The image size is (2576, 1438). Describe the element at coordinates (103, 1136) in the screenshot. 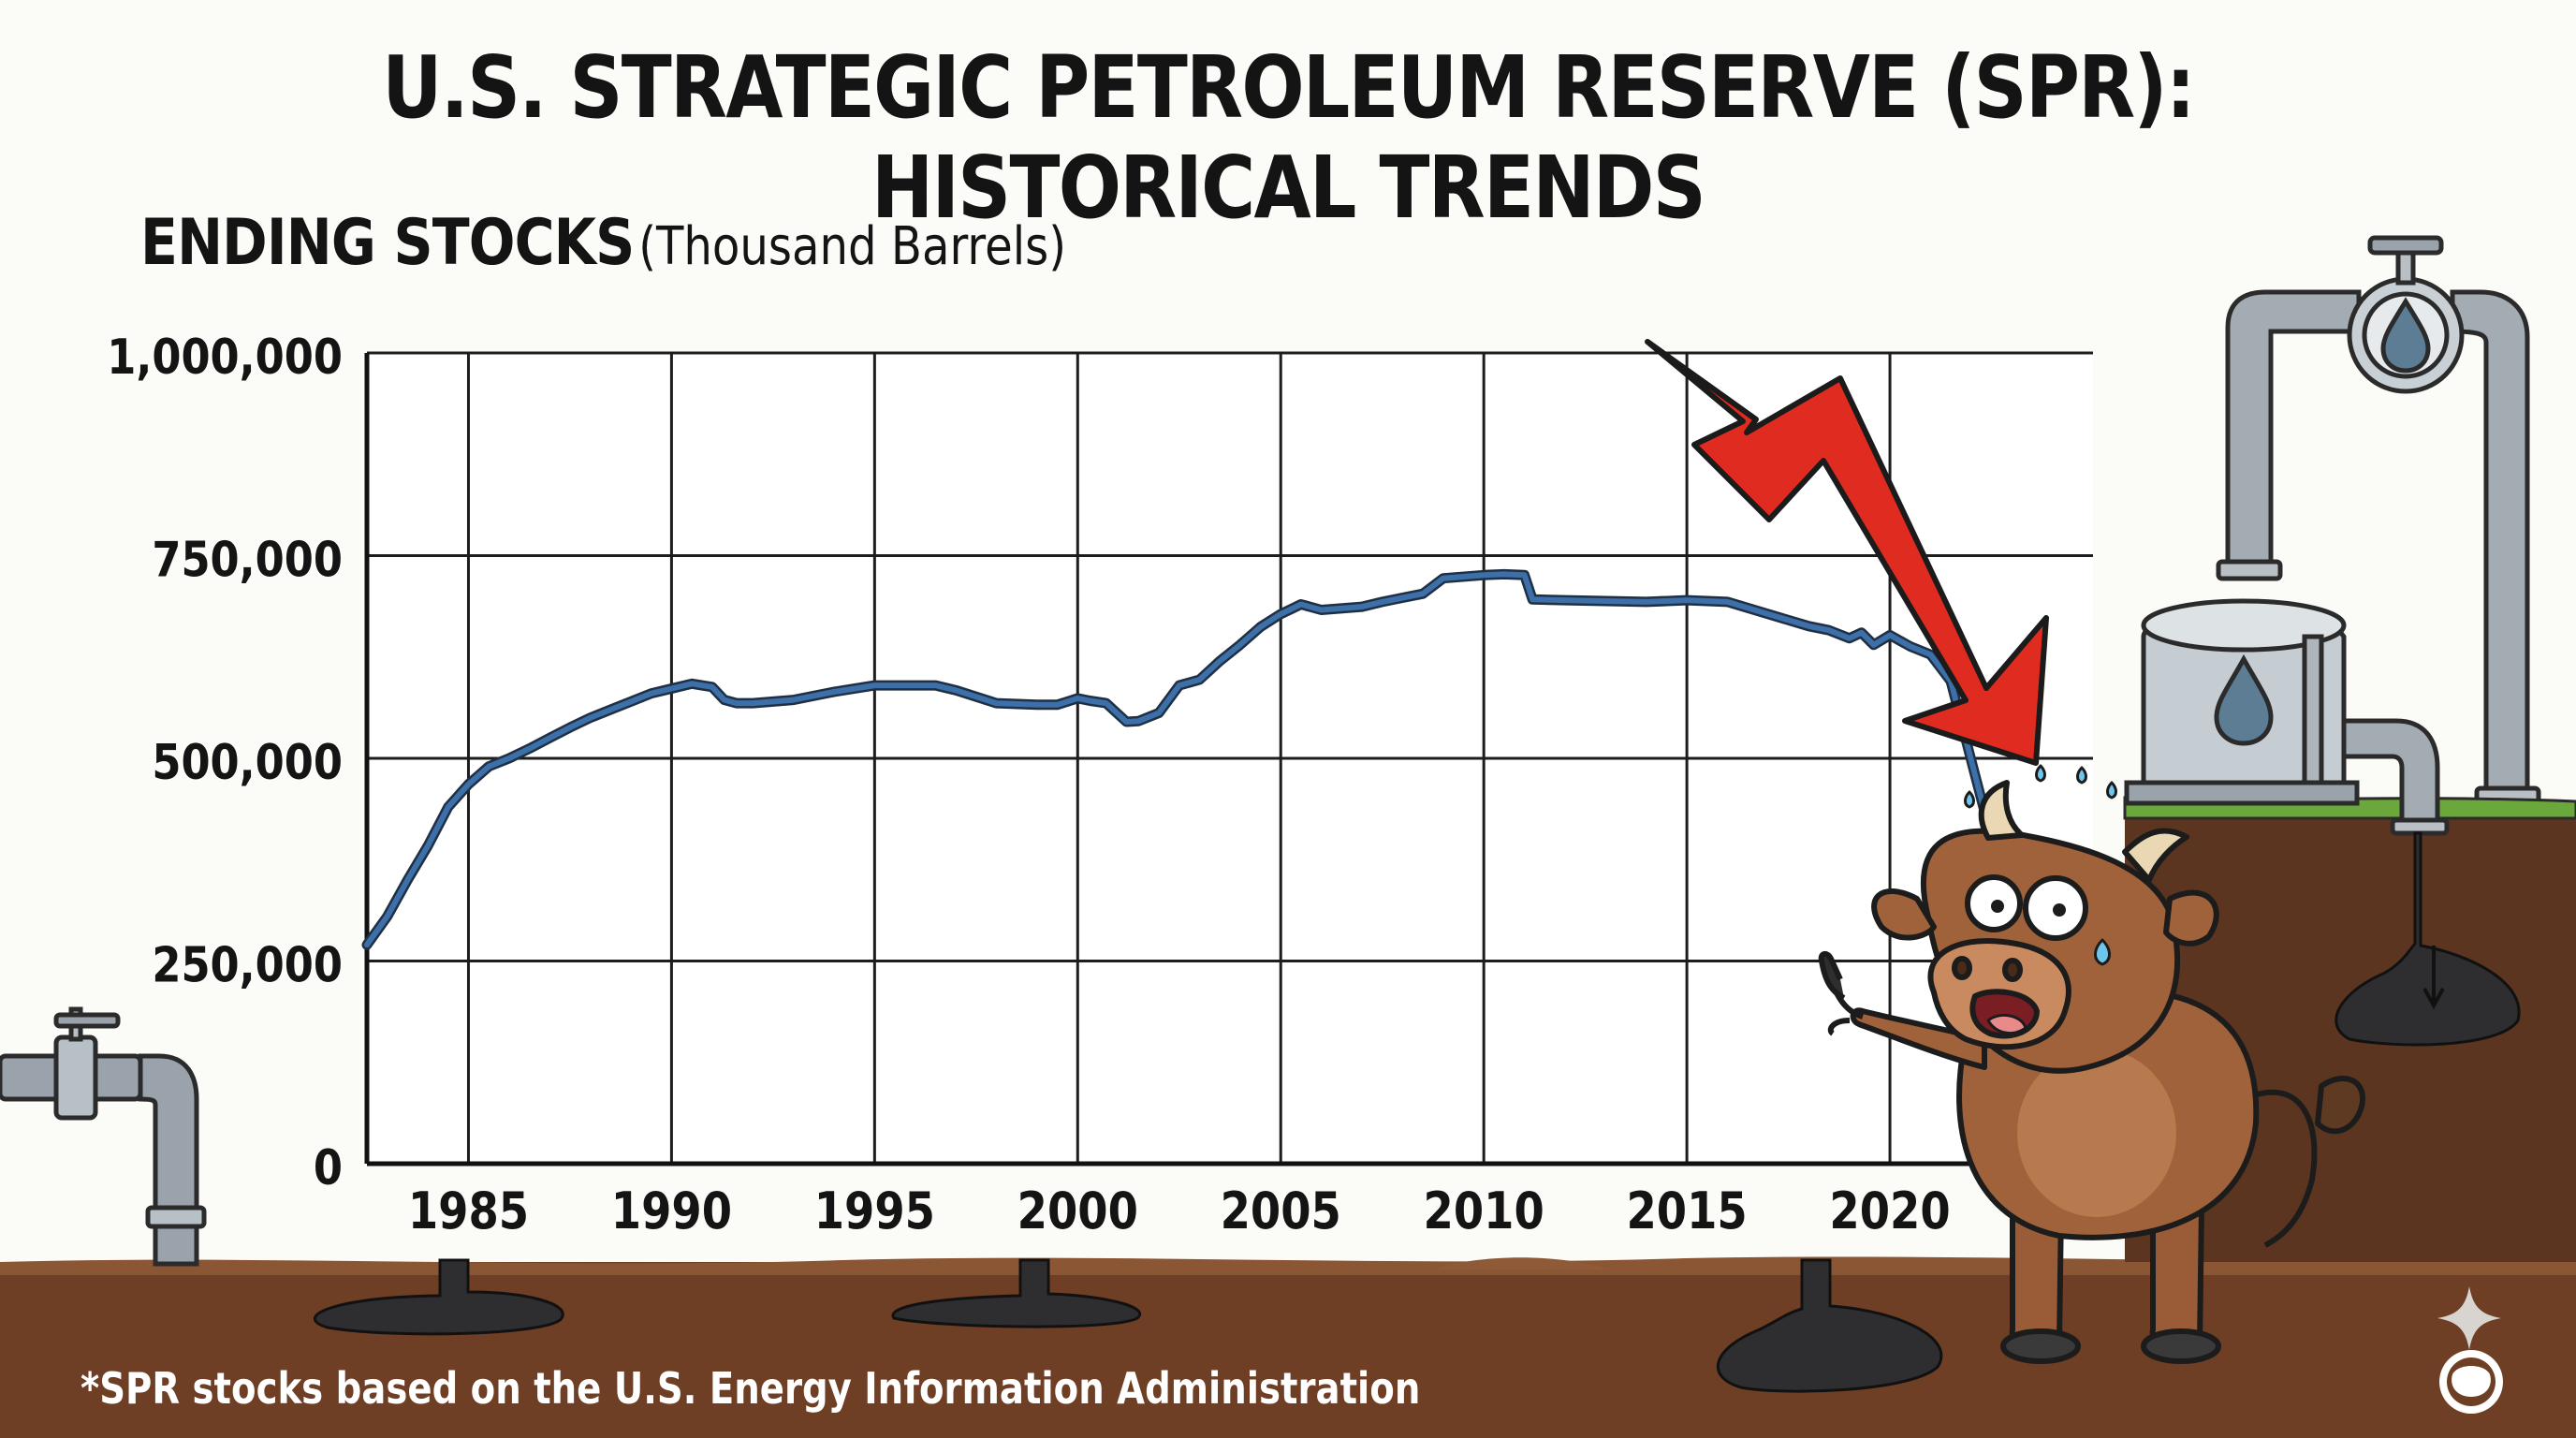

I see `pipe-valve-icon` at that location.